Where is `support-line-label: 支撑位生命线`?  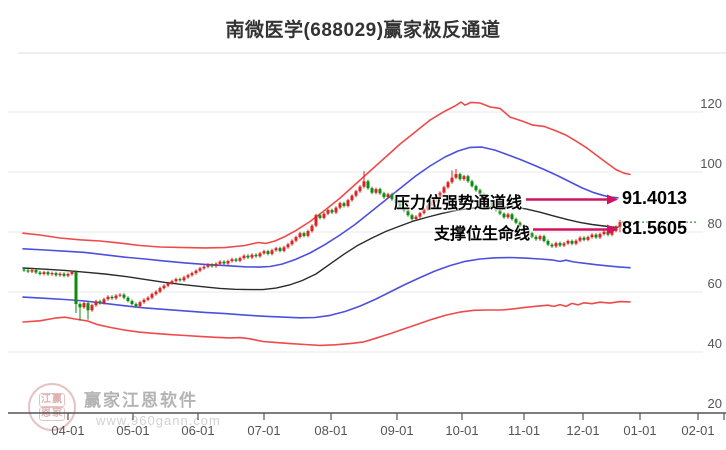
support-line-label: 支撑位生命线 is located at coordinates (481, 234).